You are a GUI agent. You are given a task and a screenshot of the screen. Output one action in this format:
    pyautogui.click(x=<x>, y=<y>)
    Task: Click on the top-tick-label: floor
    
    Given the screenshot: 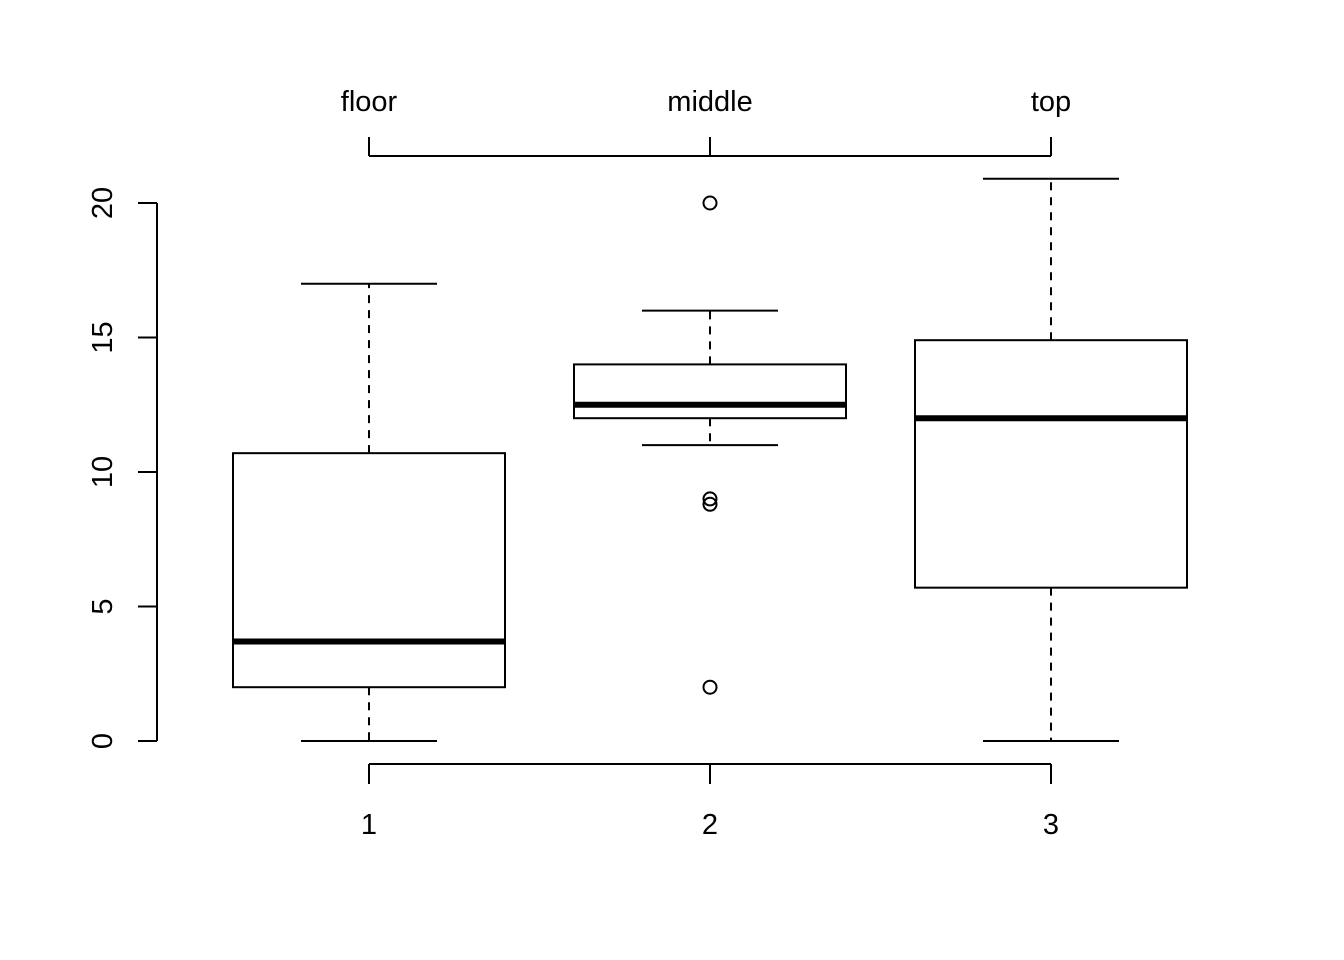 What is the action you would take?
    pyautogui.click(x=369, y=102)
    